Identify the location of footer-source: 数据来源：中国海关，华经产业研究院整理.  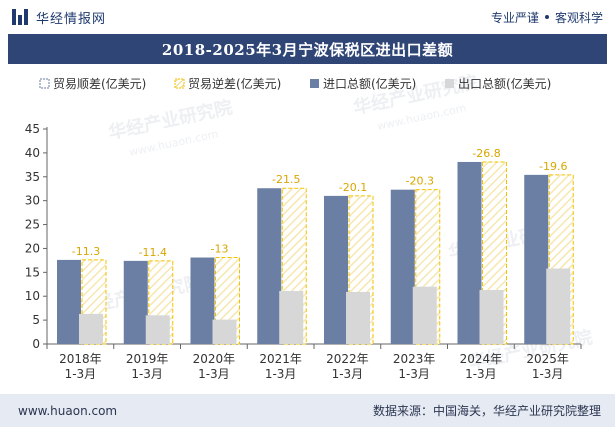
(486, 411).